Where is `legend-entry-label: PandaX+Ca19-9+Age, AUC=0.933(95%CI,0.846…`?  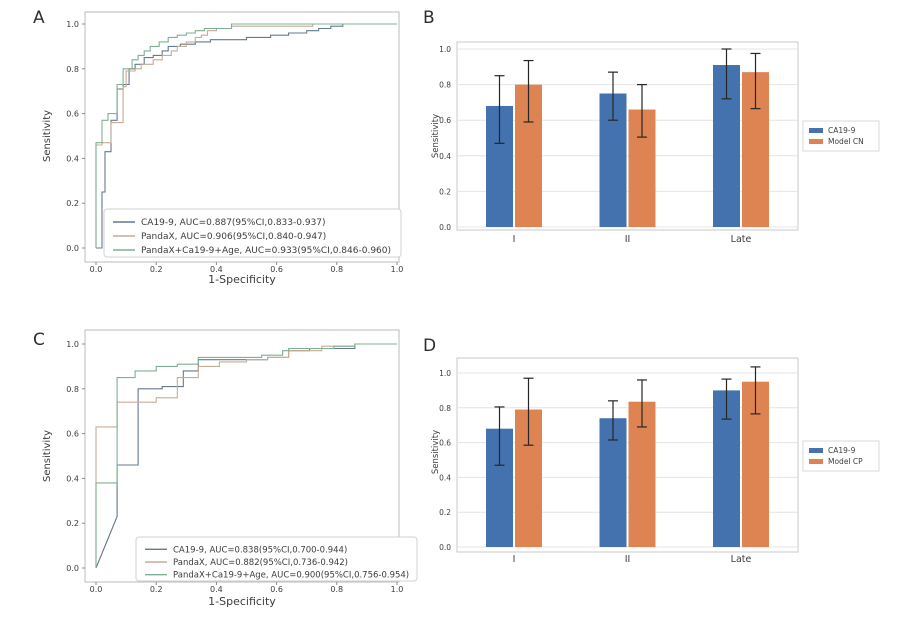
legend-entry-label: PandaX+Ca19-9+Age, AUC=0.933(95%CI,0.846… is located at coordinates (266, 251).